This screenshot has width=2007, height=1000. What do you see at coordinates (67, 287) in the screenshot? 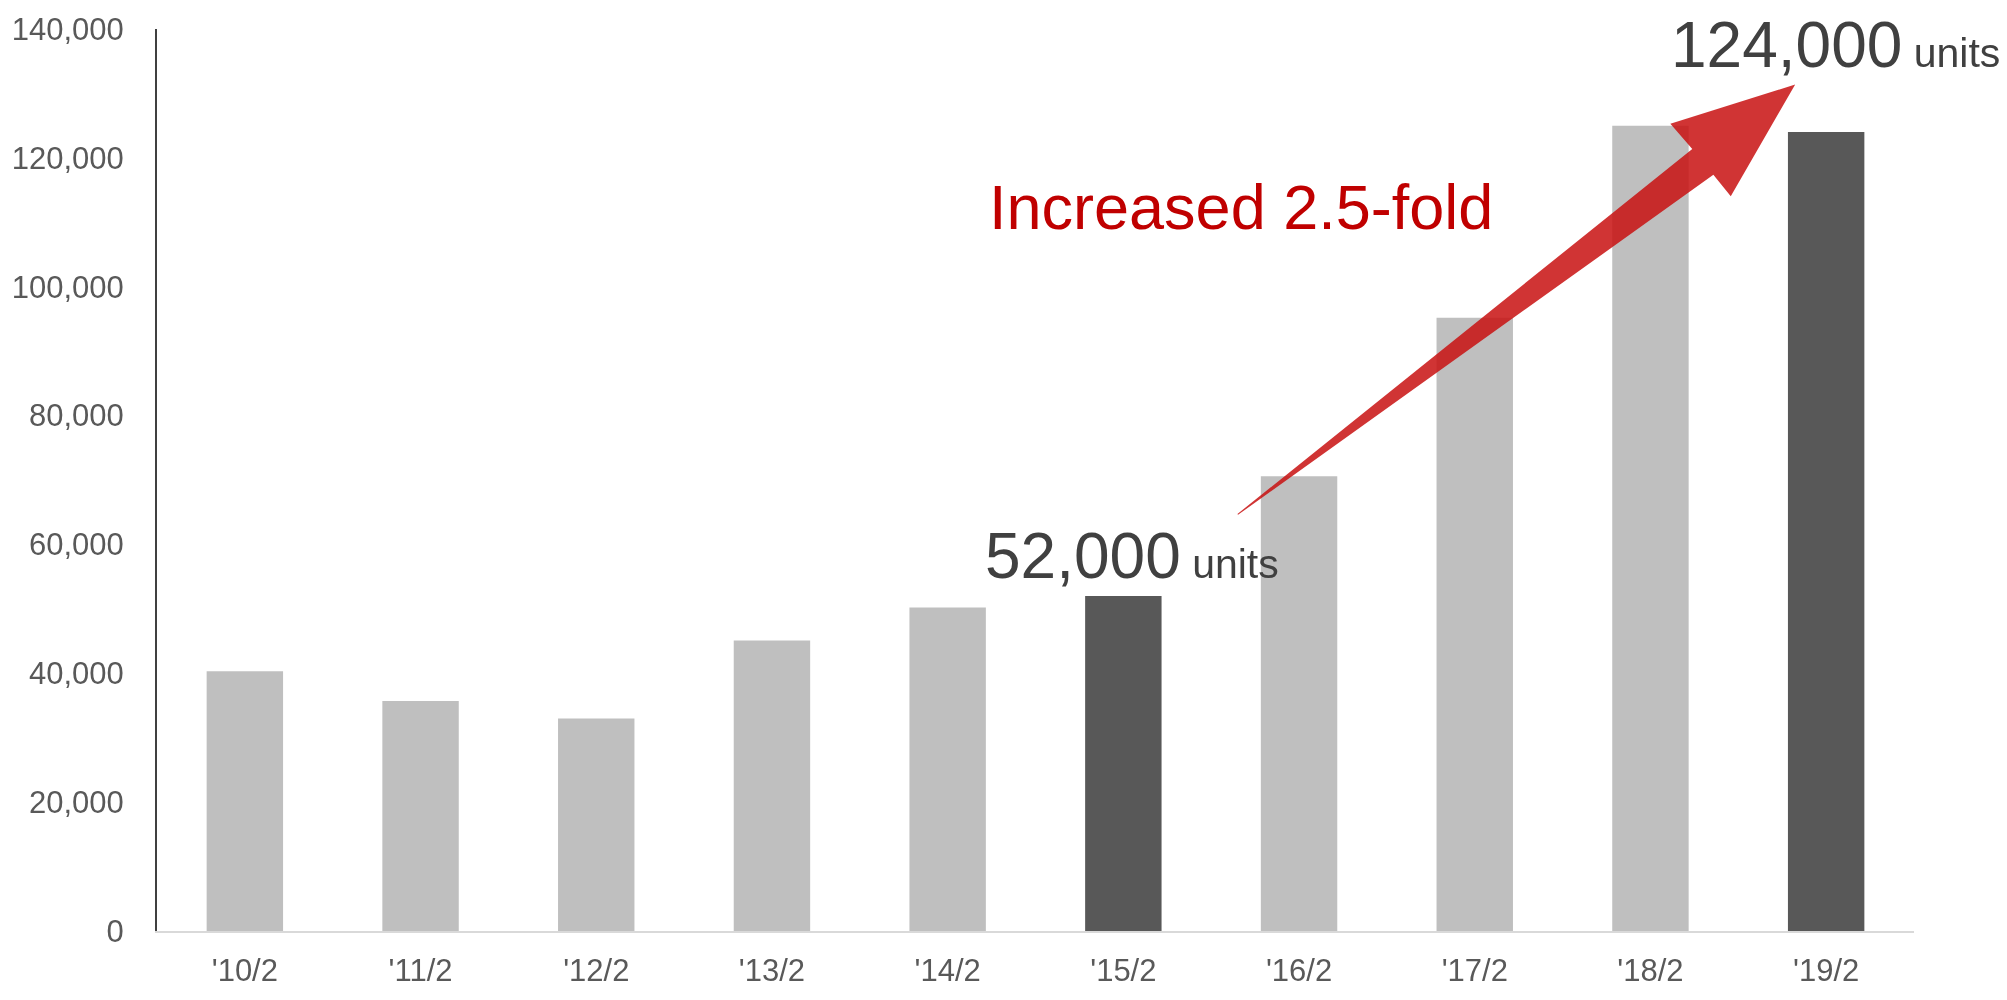
I see `y-tick-label: 100,000` at bounding box center [67, 287].